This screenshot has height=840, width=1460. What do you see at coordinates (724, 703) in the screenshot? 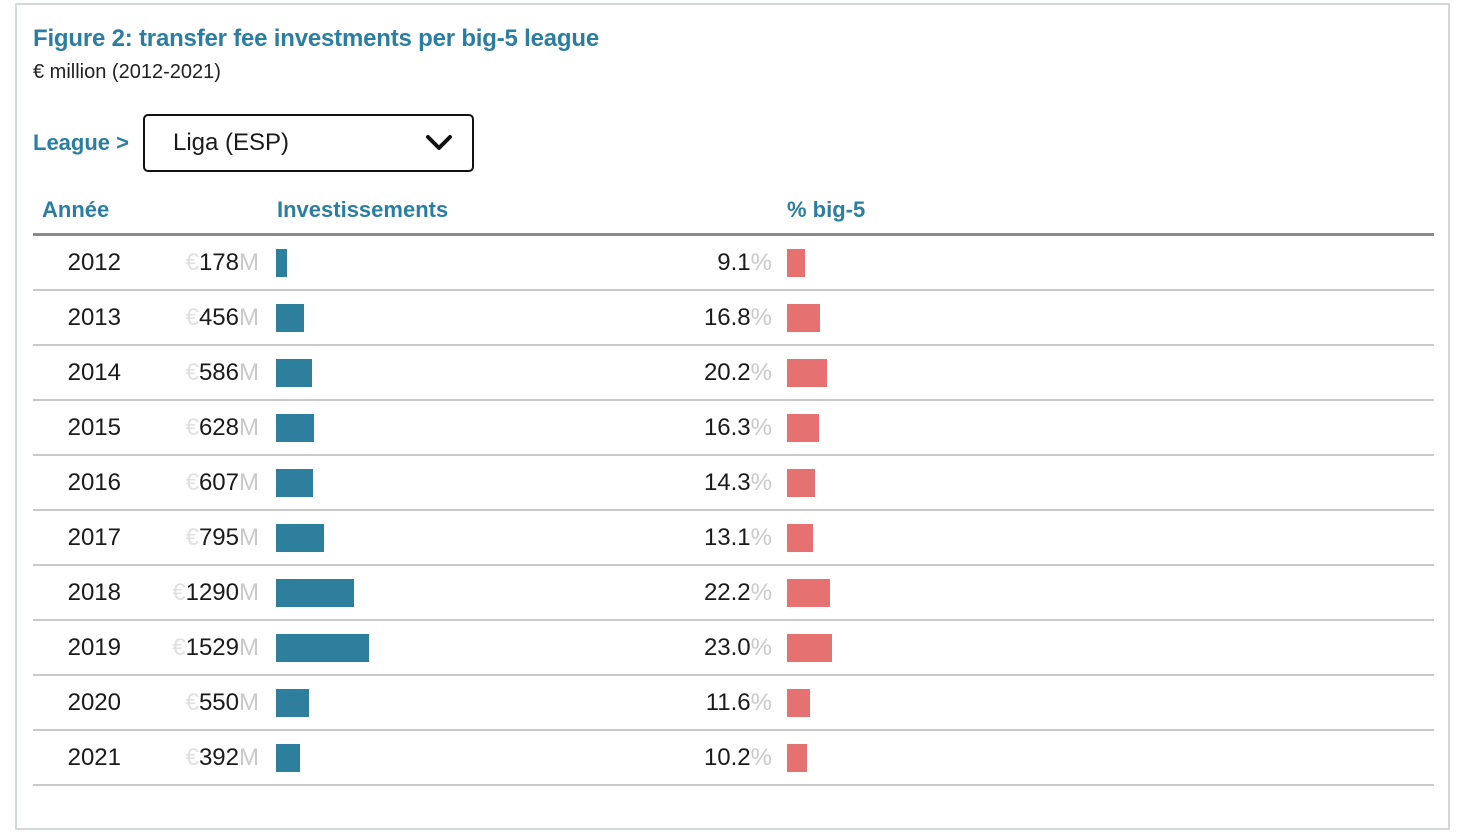
I see `pct-value: 11.6%` at bounding box center [724, 703].